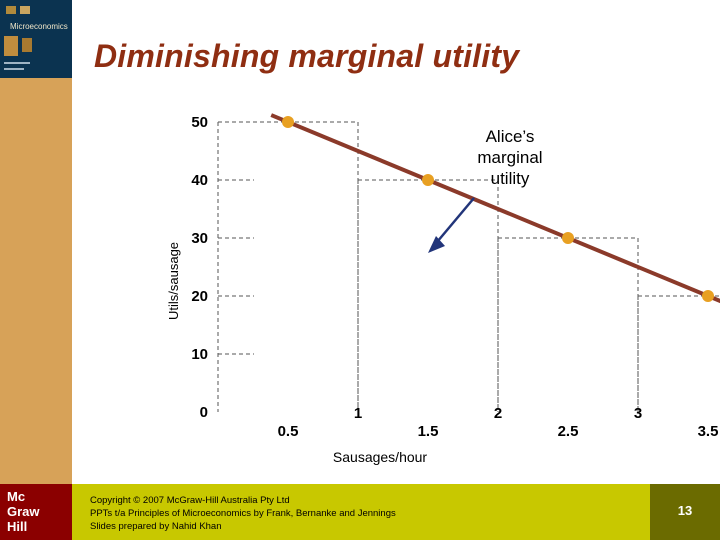 The image size is (720, 540). Describe the element at coordinates (510, 136) in the screenshot. I see `annotation-line: Alice’s` at that location.